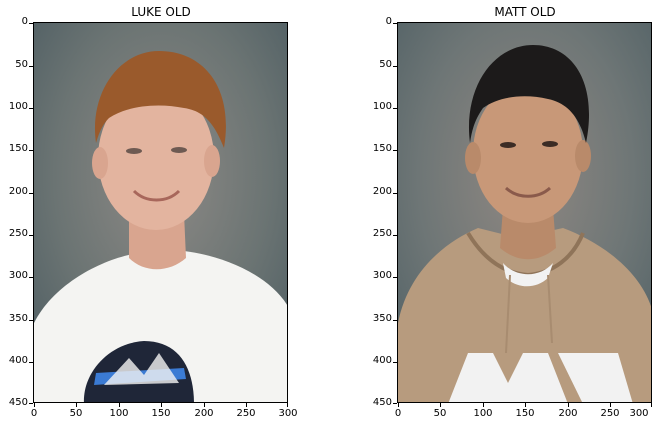  I want to click on subplot-title: LUKE OLD, so click(161, 12).